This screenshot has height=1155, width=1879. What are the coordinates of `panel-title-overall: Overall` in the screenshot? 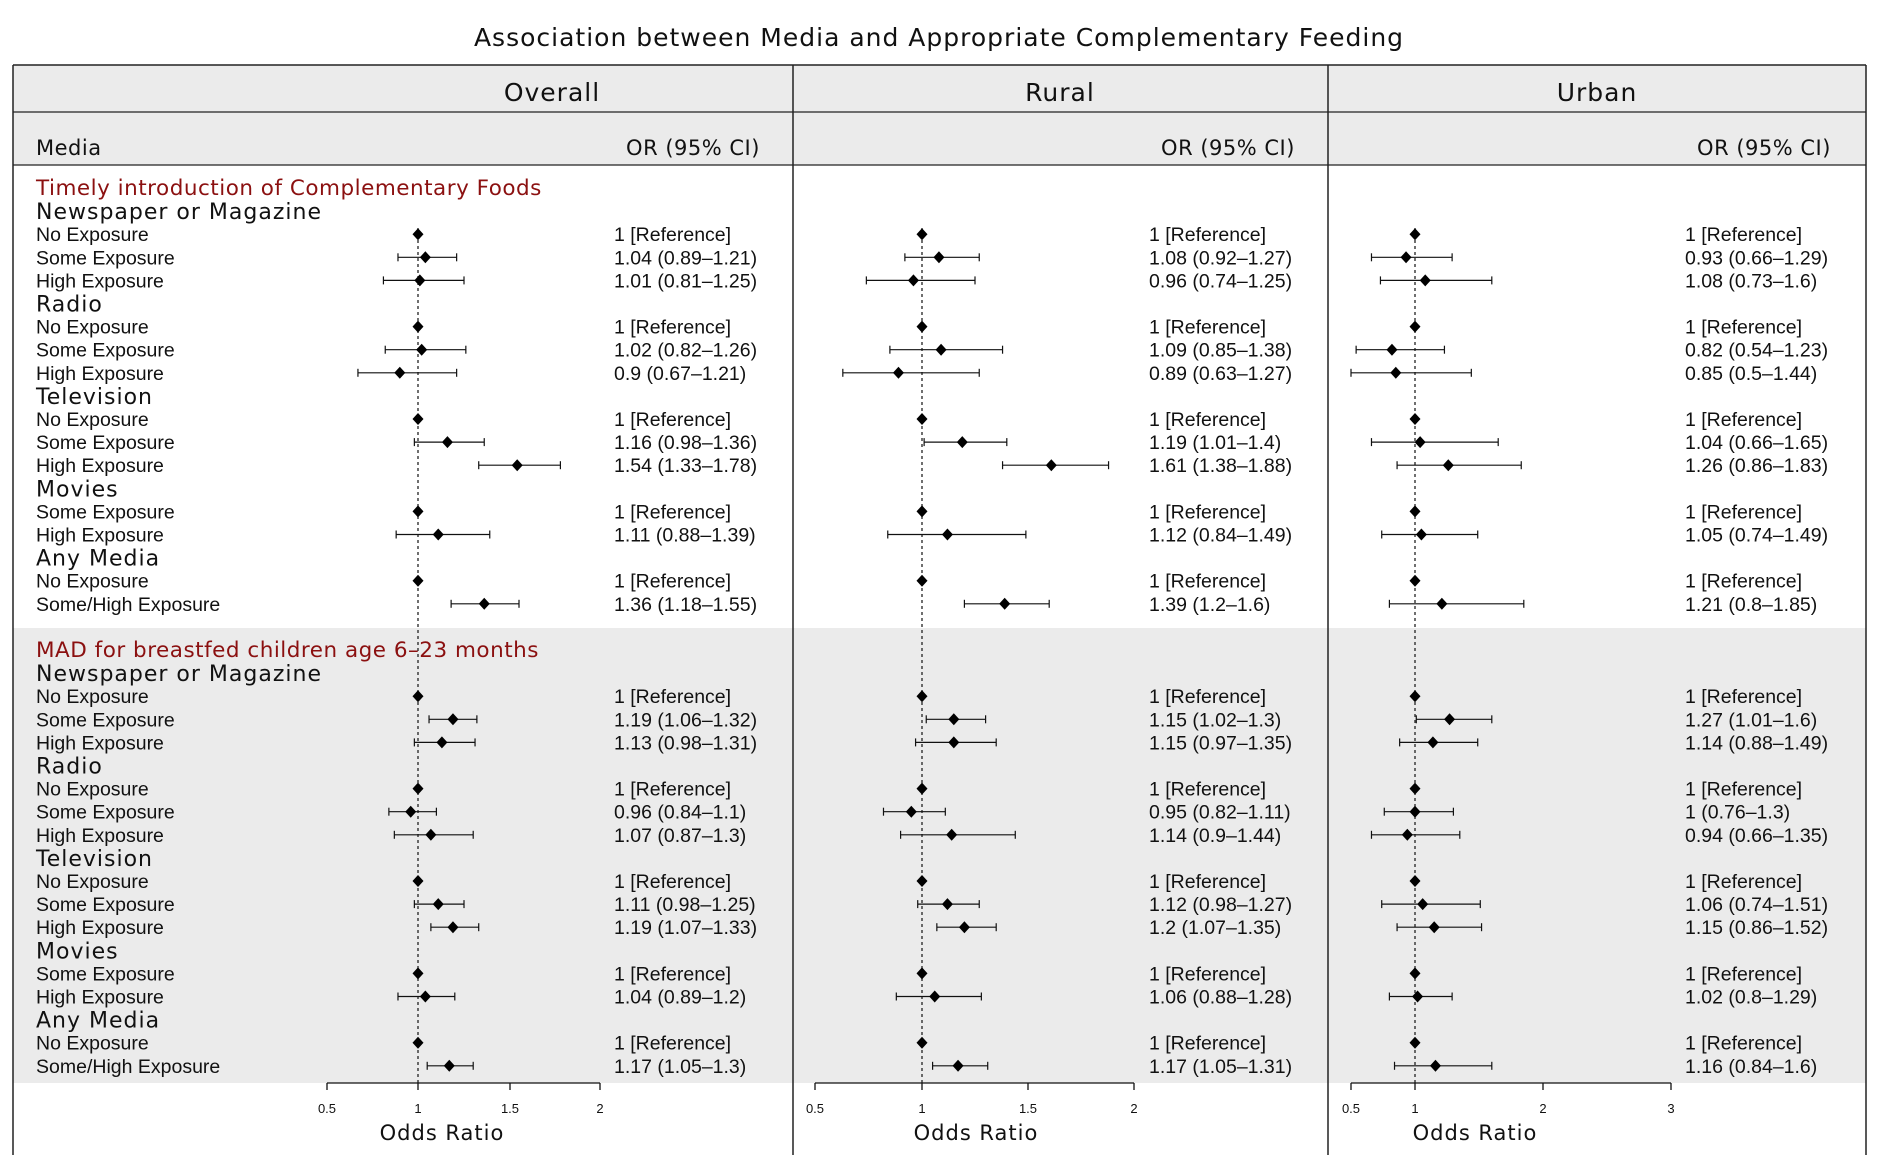 It's located at (552, 92).